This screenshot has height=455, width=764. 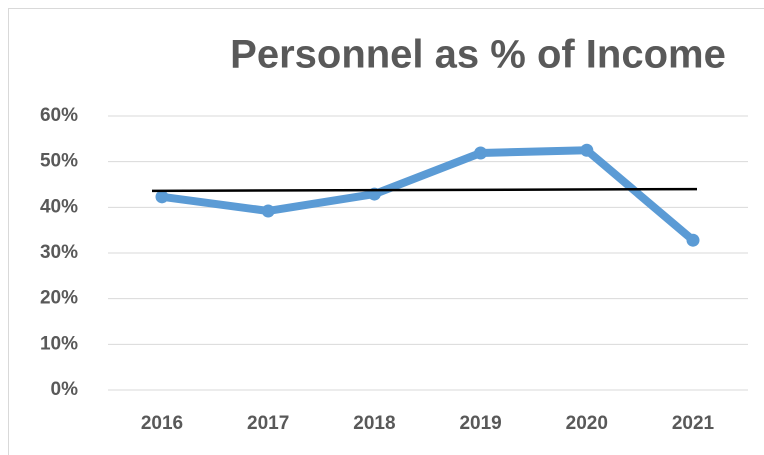 I want to click on x-tick-label: 2018, so click(x=374, y=423).